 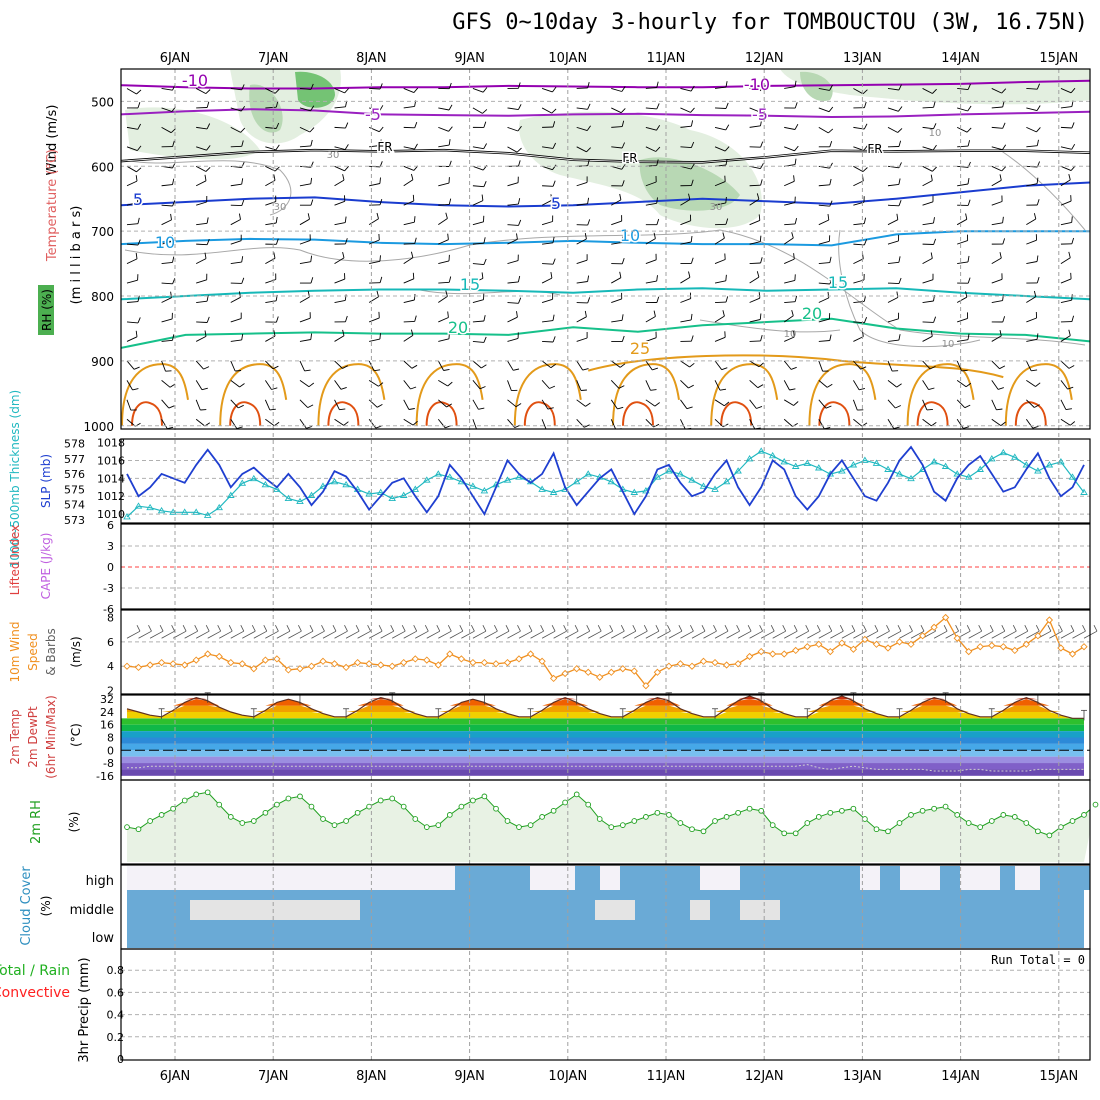 I want to click on contour-label: 20, so click(x=458, y=327).